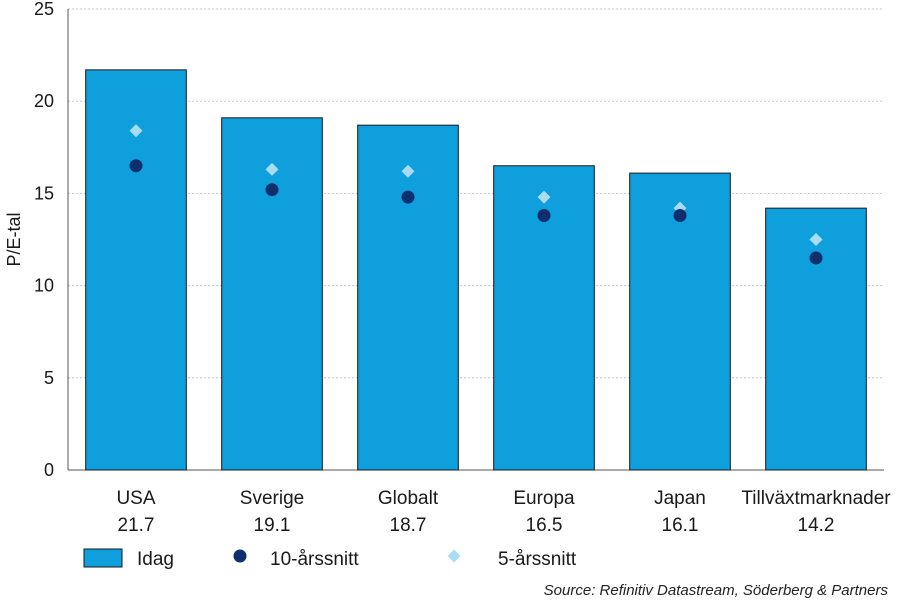  What do you see at coordinates (135, 498) in the screenshot?
I see `category-label: USA` at bounding box center [135, 498].